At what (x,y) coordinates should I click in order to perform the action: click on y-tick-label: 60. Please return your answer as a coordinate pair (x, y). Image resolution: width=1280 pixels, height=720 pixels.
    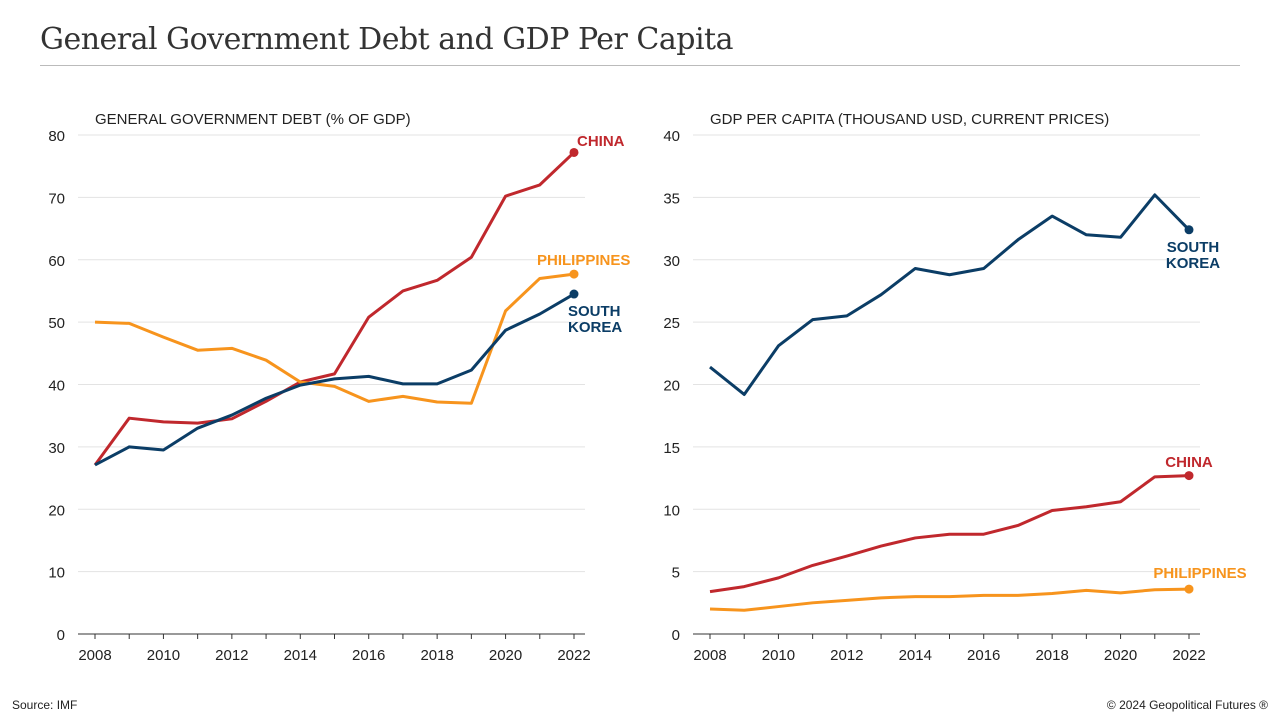
    Looking at the image, I should click on (56, 261).